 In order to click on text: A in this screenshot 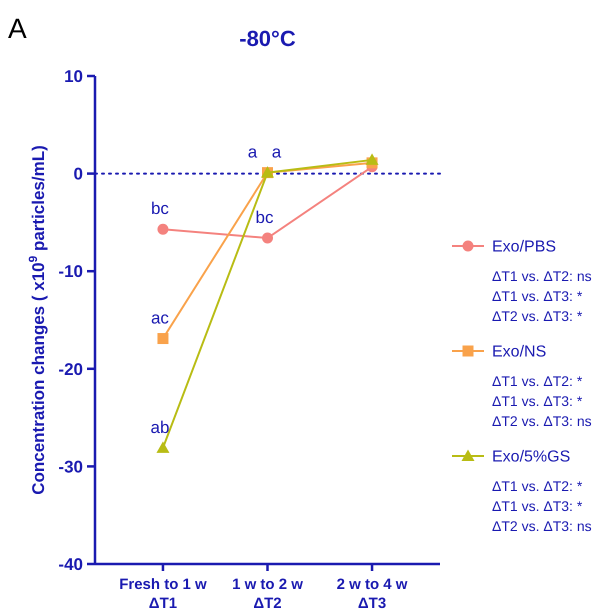, I will do `click(17, 28)`.